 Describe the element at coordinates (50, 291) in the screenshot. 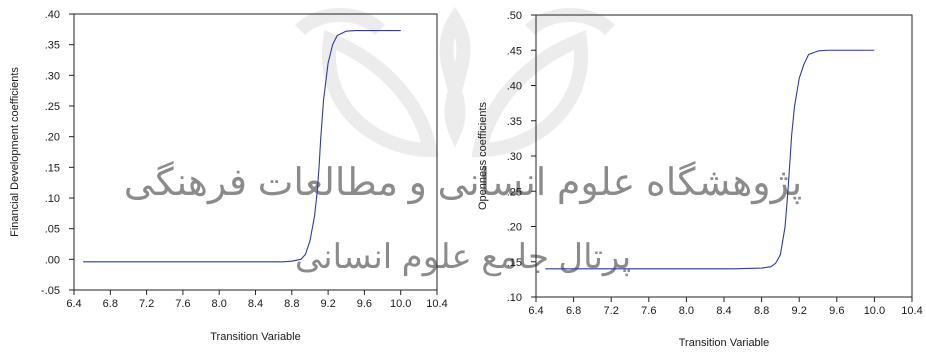

I see `y-tick-label: -.05` at that location.